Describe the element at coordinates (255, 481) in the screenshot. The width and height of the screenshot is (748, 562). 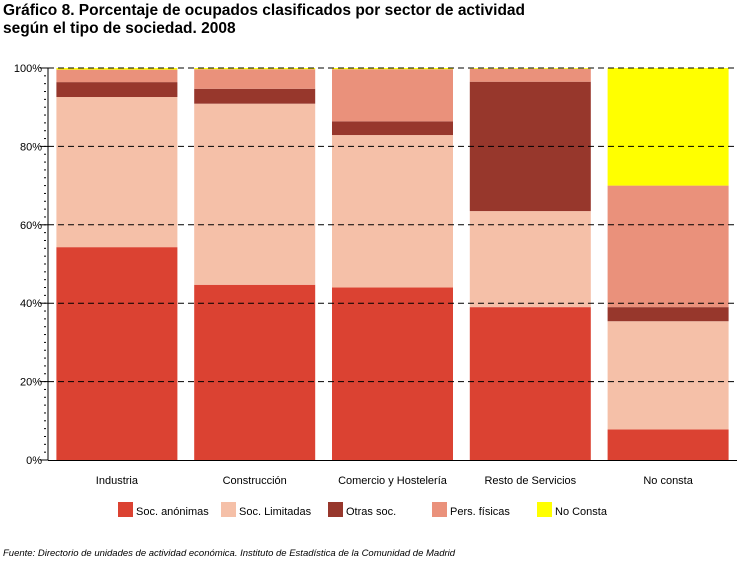
I see `x-tick-label: Construcción` at that location.